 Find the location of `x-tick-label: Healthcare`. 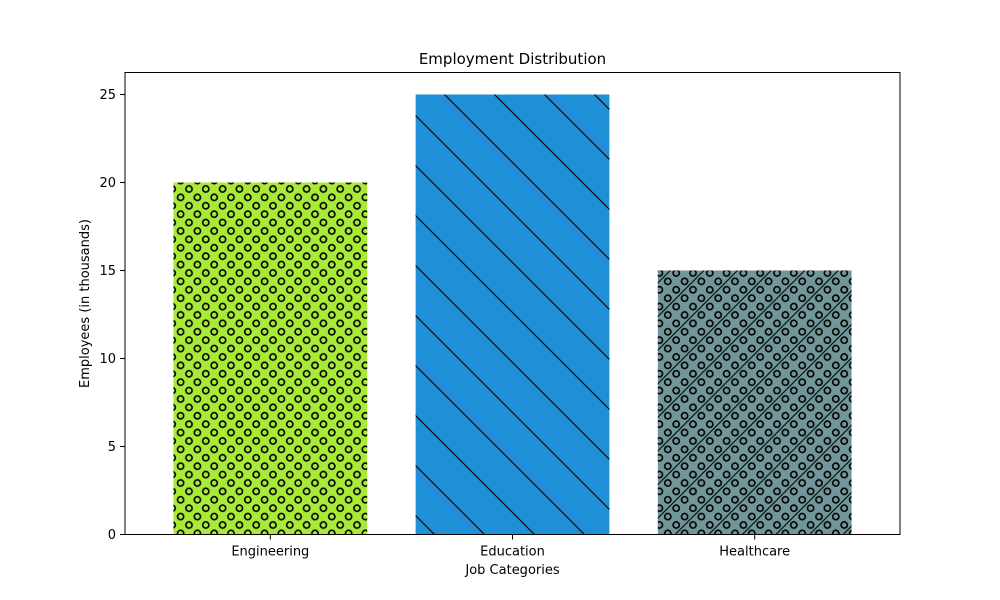

x-tick-label: Healthcare is located at coordinates (754, 552).